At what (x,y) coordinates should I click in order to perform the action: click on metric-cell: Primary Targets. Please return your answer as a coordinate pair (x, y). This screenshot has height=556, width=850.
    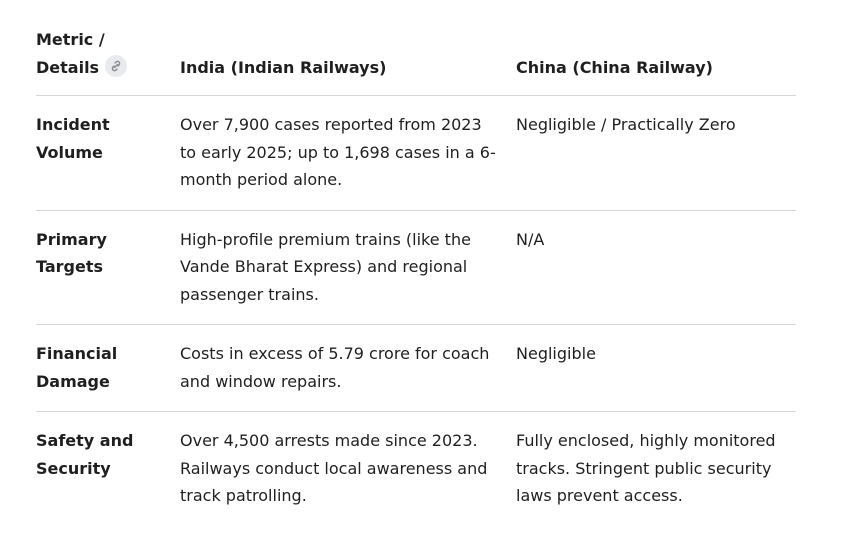
    Looking at the image, I should click on (108, 267).